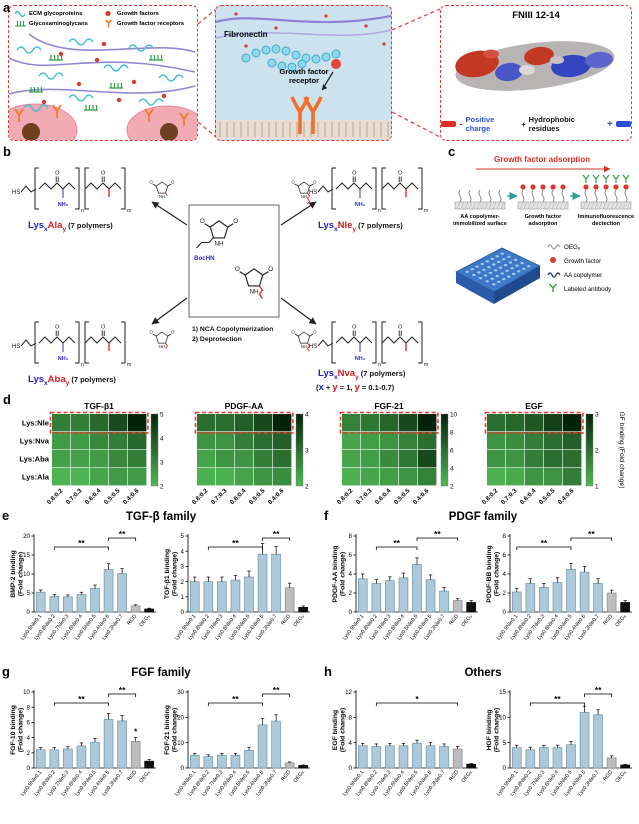  Describe the element at coordinates (452, 151) in the screenshot. I see `panel-c-label: c` at that location.